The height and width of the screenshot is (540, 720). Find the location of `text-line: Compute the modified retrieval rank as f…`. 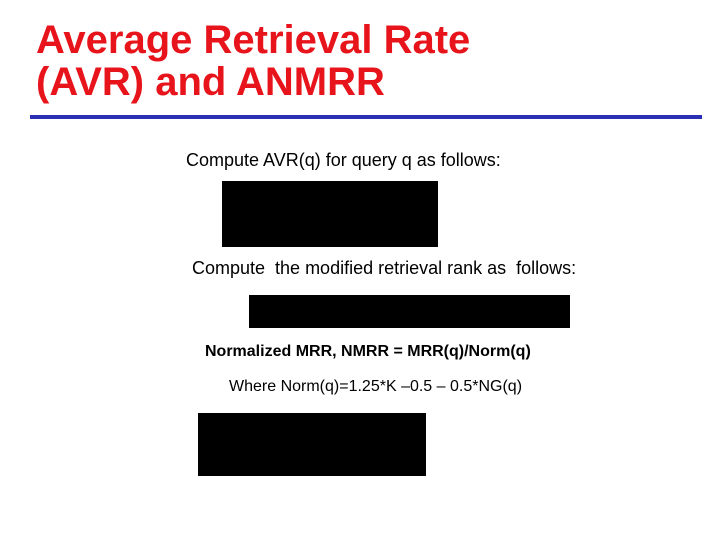

text-line: Compute the modified retrieval rank as f… is located at coordinates (384, 268).